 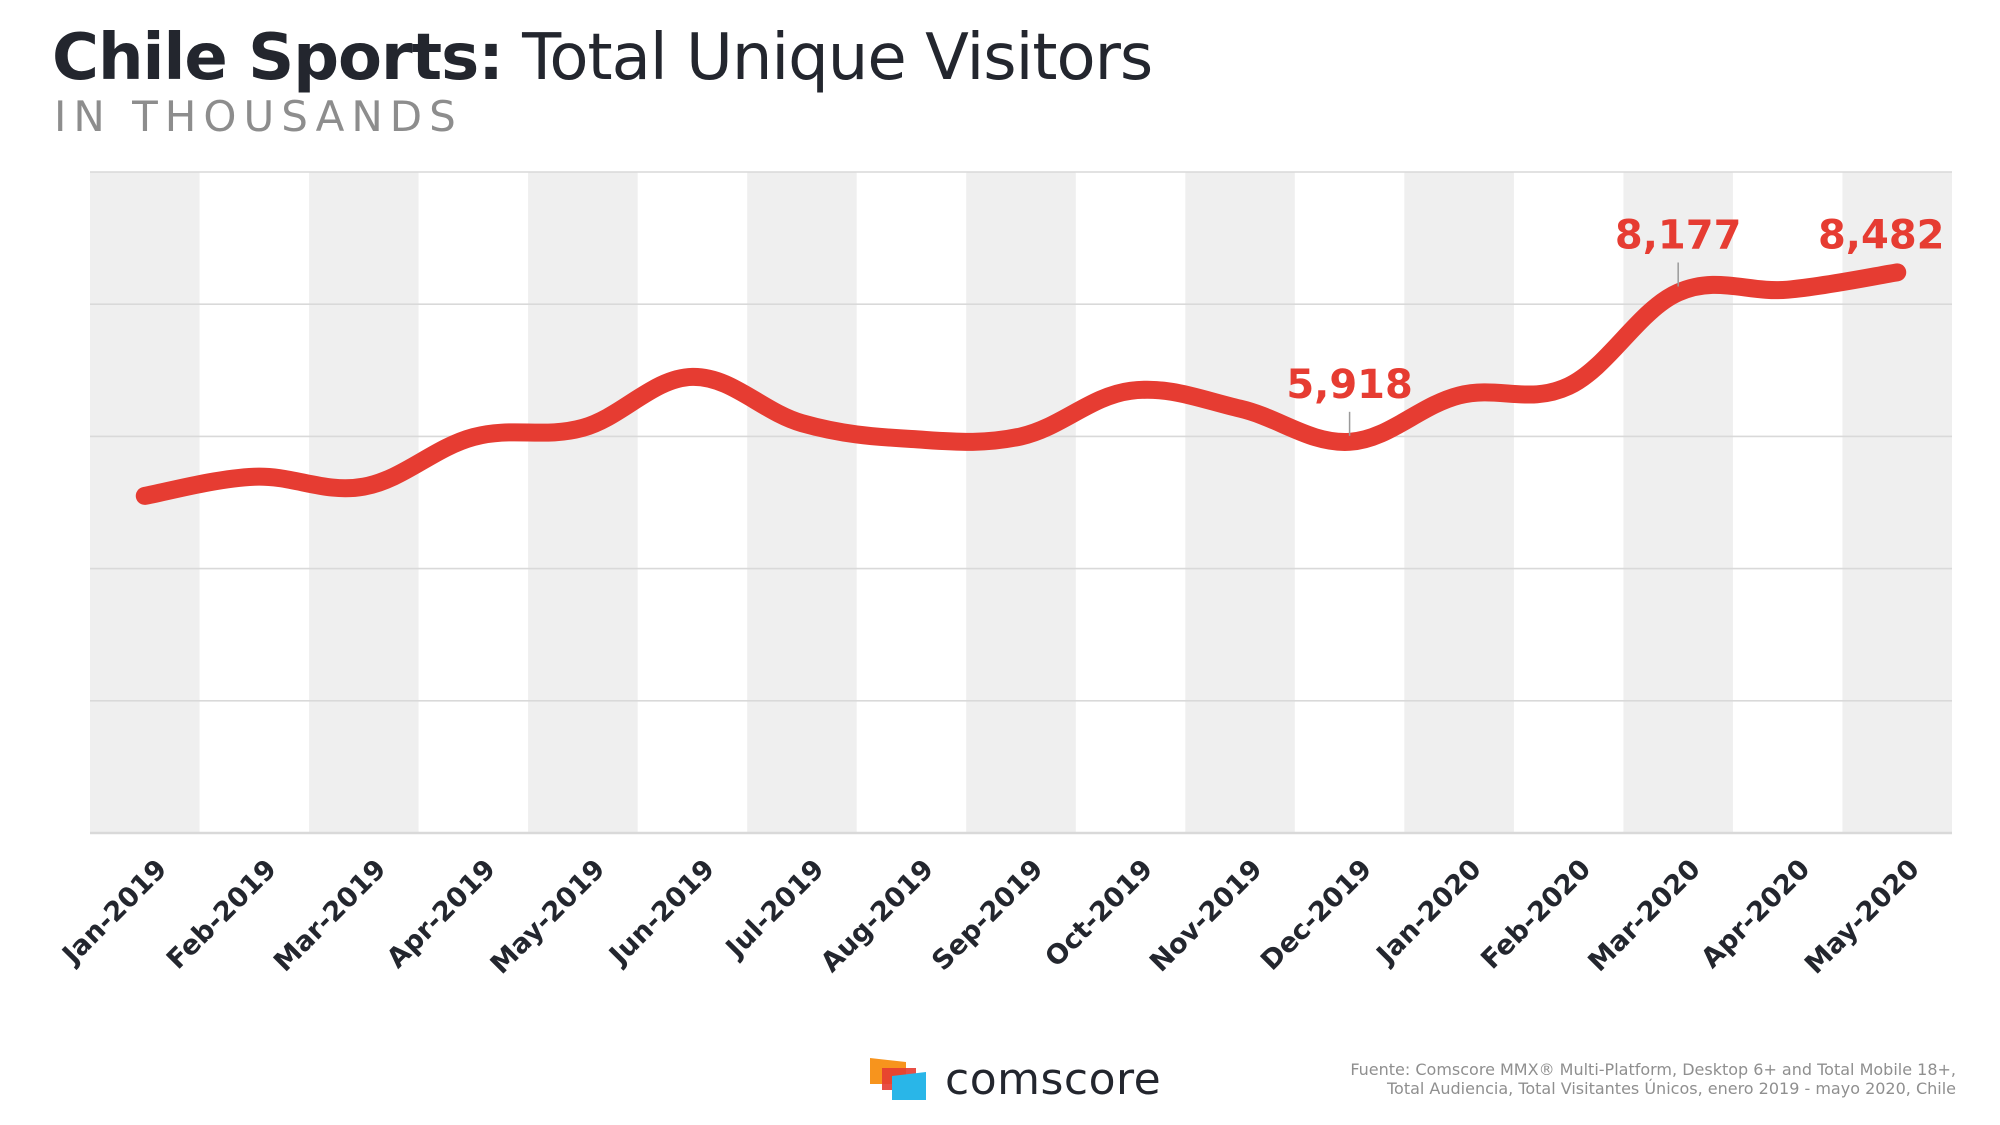 What do you see at coordinates (877, 916) in the screenshot?
I see `x-tick-label: Aug-2019` at bounding box center [877, 916].